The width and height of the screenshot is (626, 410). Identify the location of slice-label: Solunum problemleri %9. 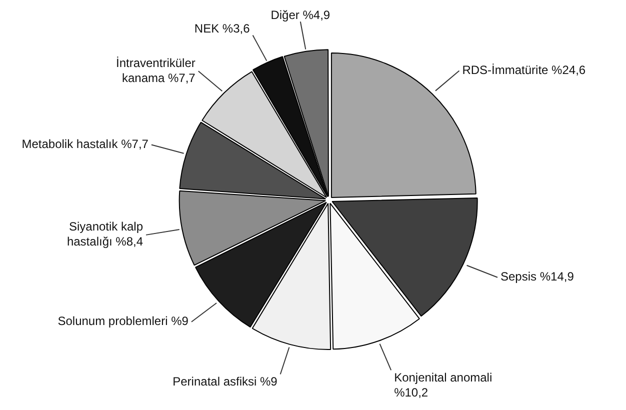
(123, 321).